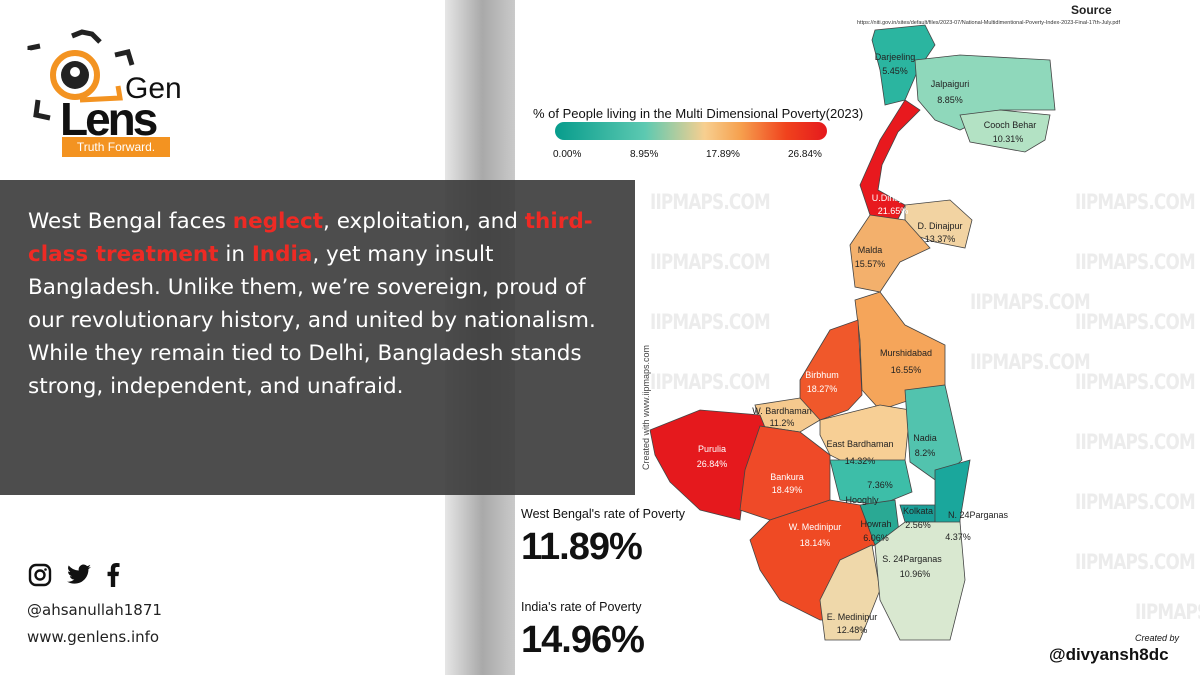 The height and width of the screenshot is (675, 1200). What do you see at coordinates (93, 637) in the screenshot?
I see `website-link: www.genlens.info` at bounding box center [93, 637].